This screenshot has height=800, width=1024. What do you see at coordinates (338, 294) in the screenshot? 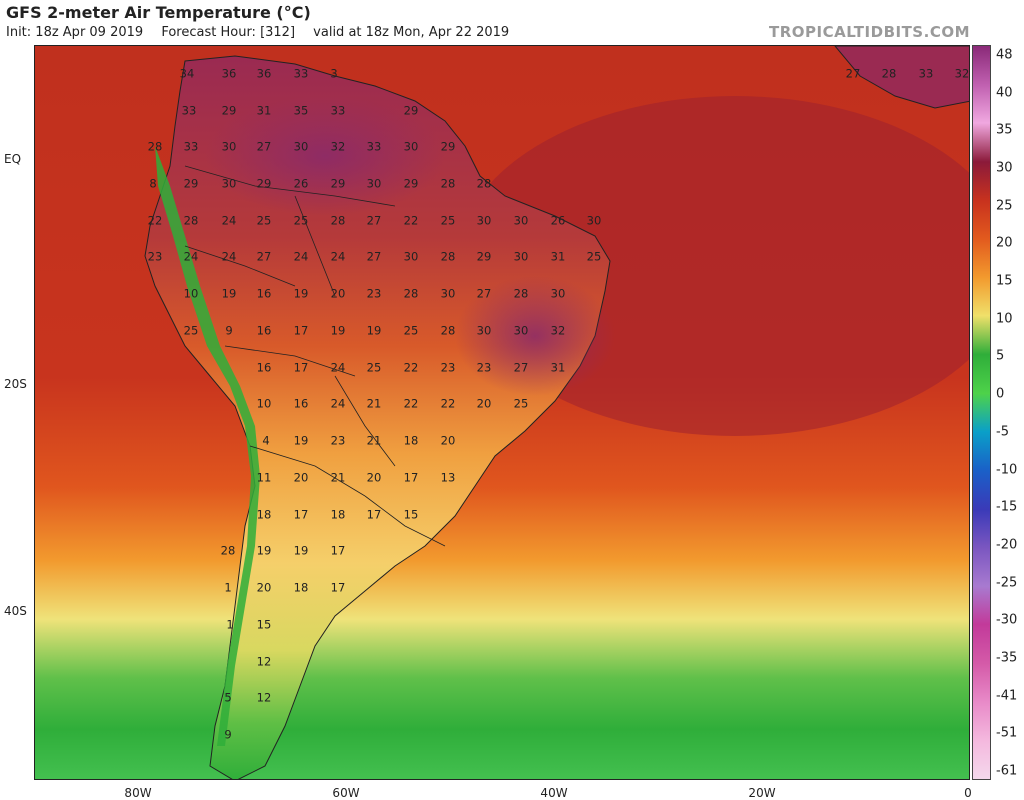
I see `temperature-value: 20` at bounding box center [338, 294].